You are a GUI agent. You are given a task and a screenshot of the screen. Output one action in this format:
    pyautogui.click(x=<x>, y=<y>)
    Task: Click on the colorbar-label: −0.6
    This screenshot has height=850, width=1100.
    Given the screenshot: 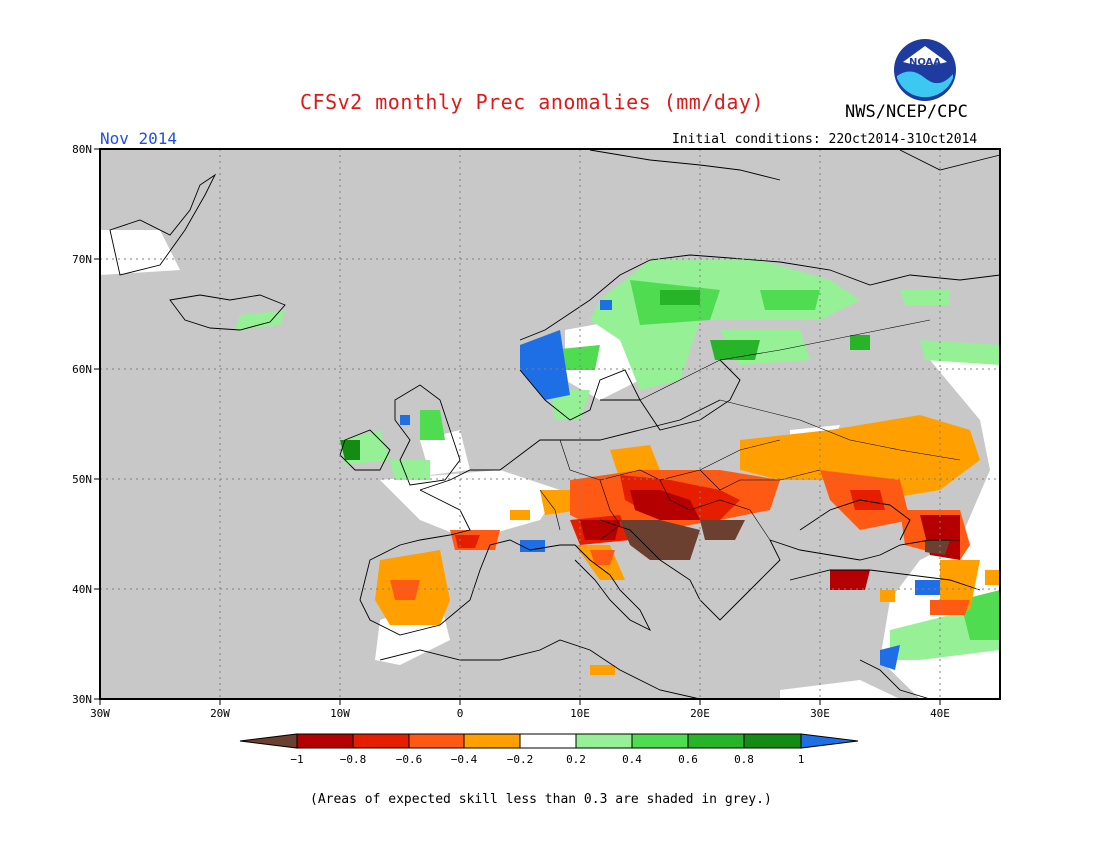 What is the action you would take?
    pyautogui.click(x=409, y=759)
    